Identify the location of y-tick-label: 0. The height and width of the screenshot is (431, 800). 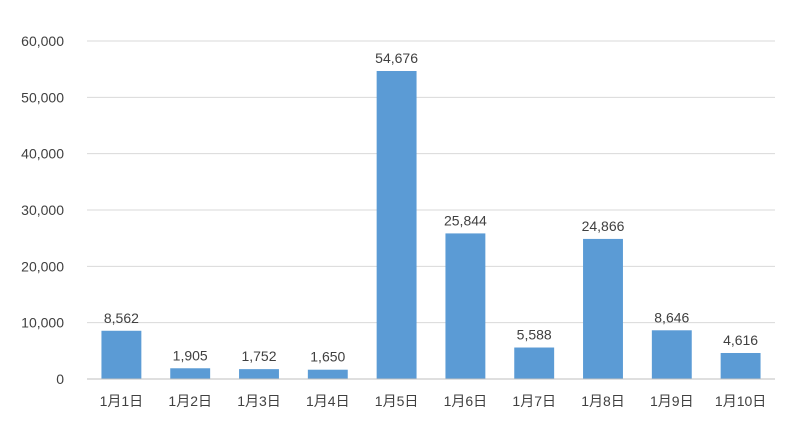
(60, 379).